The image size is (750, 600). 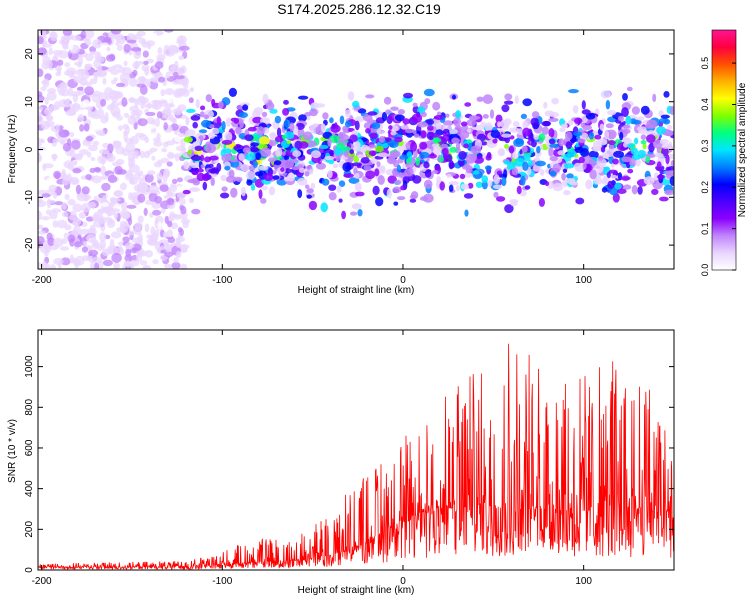 I want to click on snr-xlabel: Height of straight line (km), so click(x=356, y=590).